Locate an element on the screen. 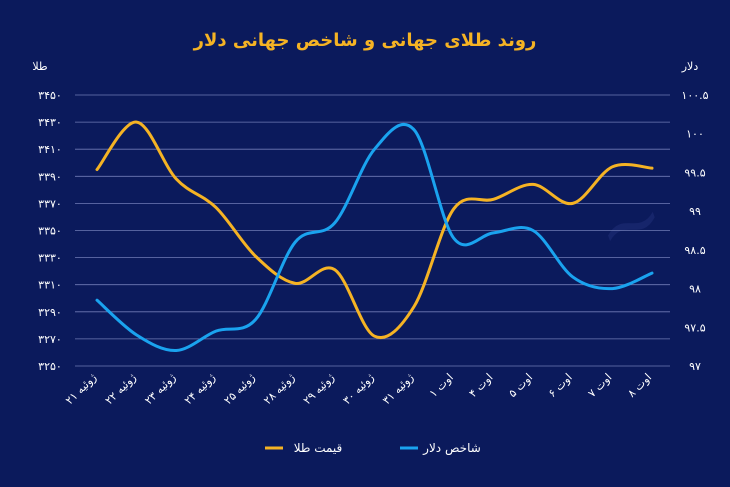 The width and height of the screenshot is (730, 487). x-tick-label: ۲۲ ژوئیه is located at coordinates (121, 389).